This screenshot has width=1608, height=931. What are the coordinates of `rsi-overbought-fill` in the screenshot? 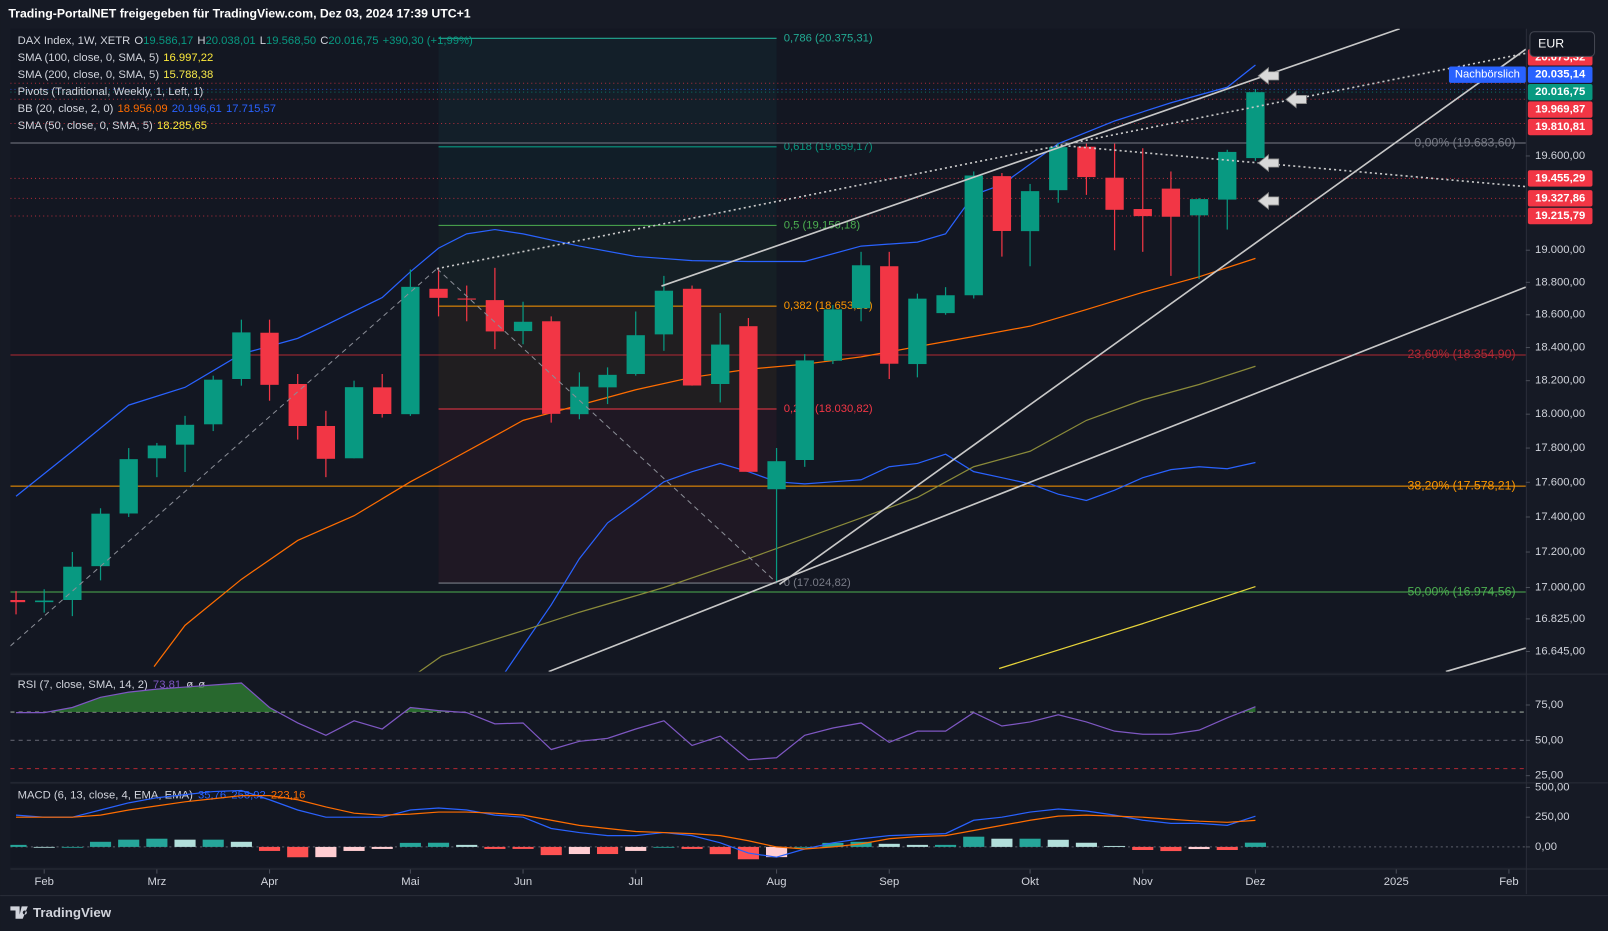 It's located at (636, 697).